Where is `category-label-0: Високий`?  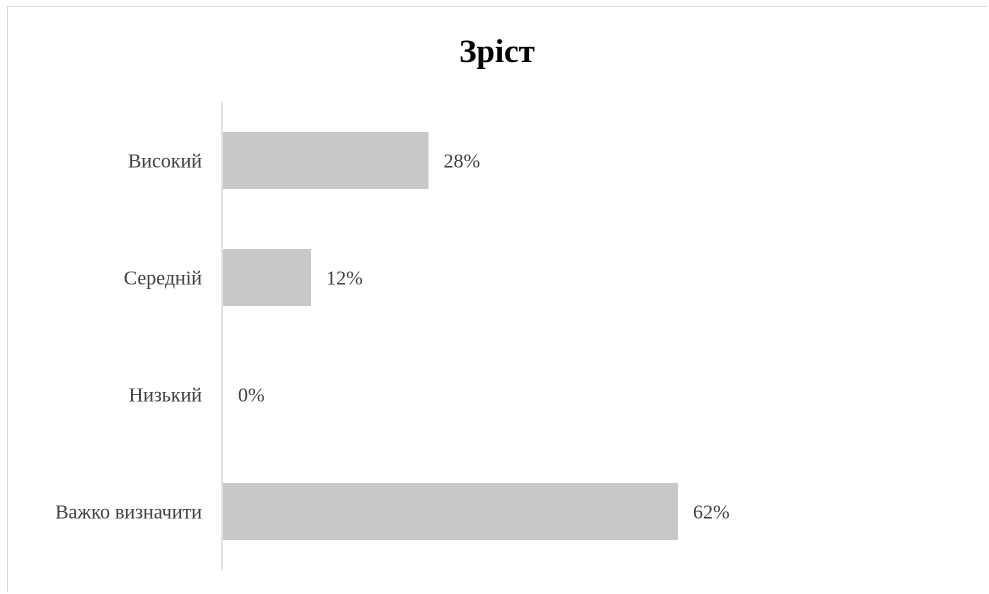 category-label-0: Високий is located at coordinates (165, 162).